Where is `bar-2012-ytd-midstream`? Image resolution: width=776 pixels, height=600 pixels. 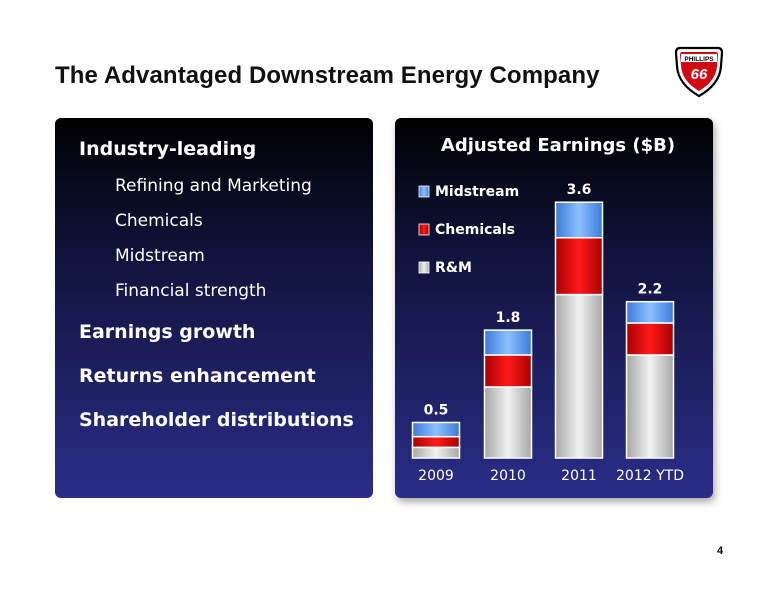
bar-2012-ytd-midstream is located at coordinates (650, 312).